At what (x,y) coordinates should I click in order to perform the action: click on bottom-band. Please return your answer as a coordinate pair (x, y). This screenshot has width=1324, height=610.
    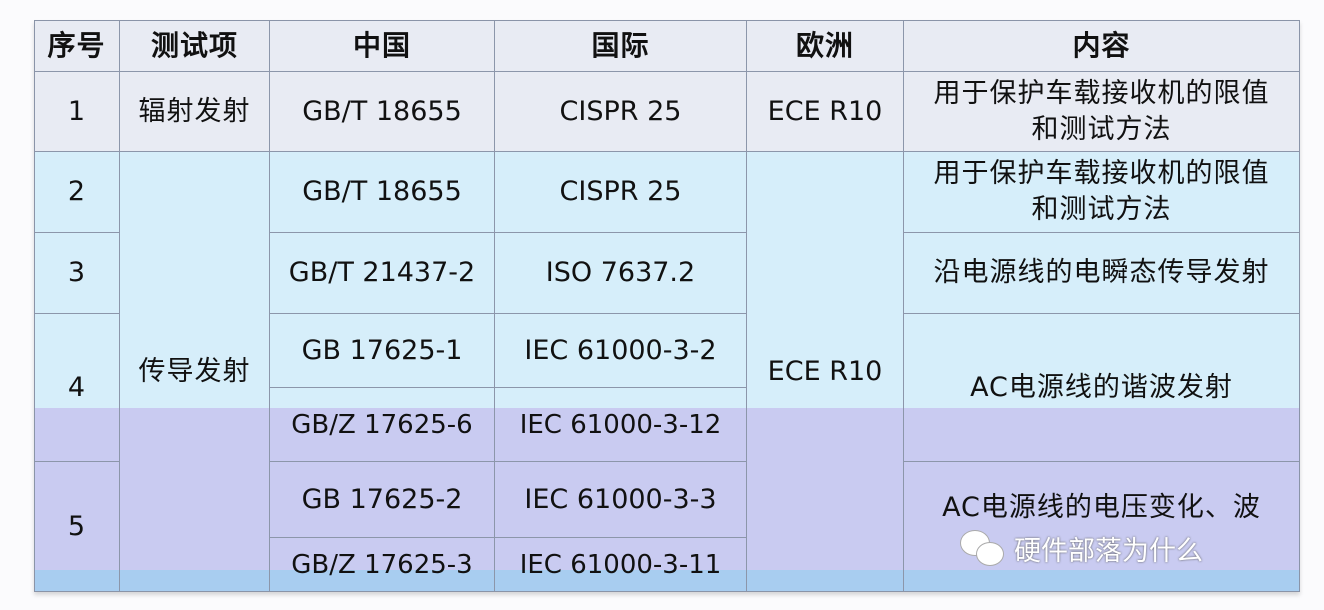
    Looking at the image, I should click on (667, 581).